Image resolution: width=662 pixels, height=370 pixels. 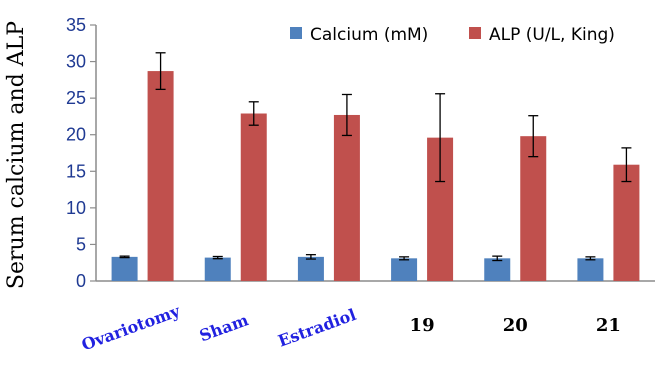 What do you see at coordinates (76, 171) in the screenshot?
I see `y-tick-label: 15` at bounding box center [76, 171].